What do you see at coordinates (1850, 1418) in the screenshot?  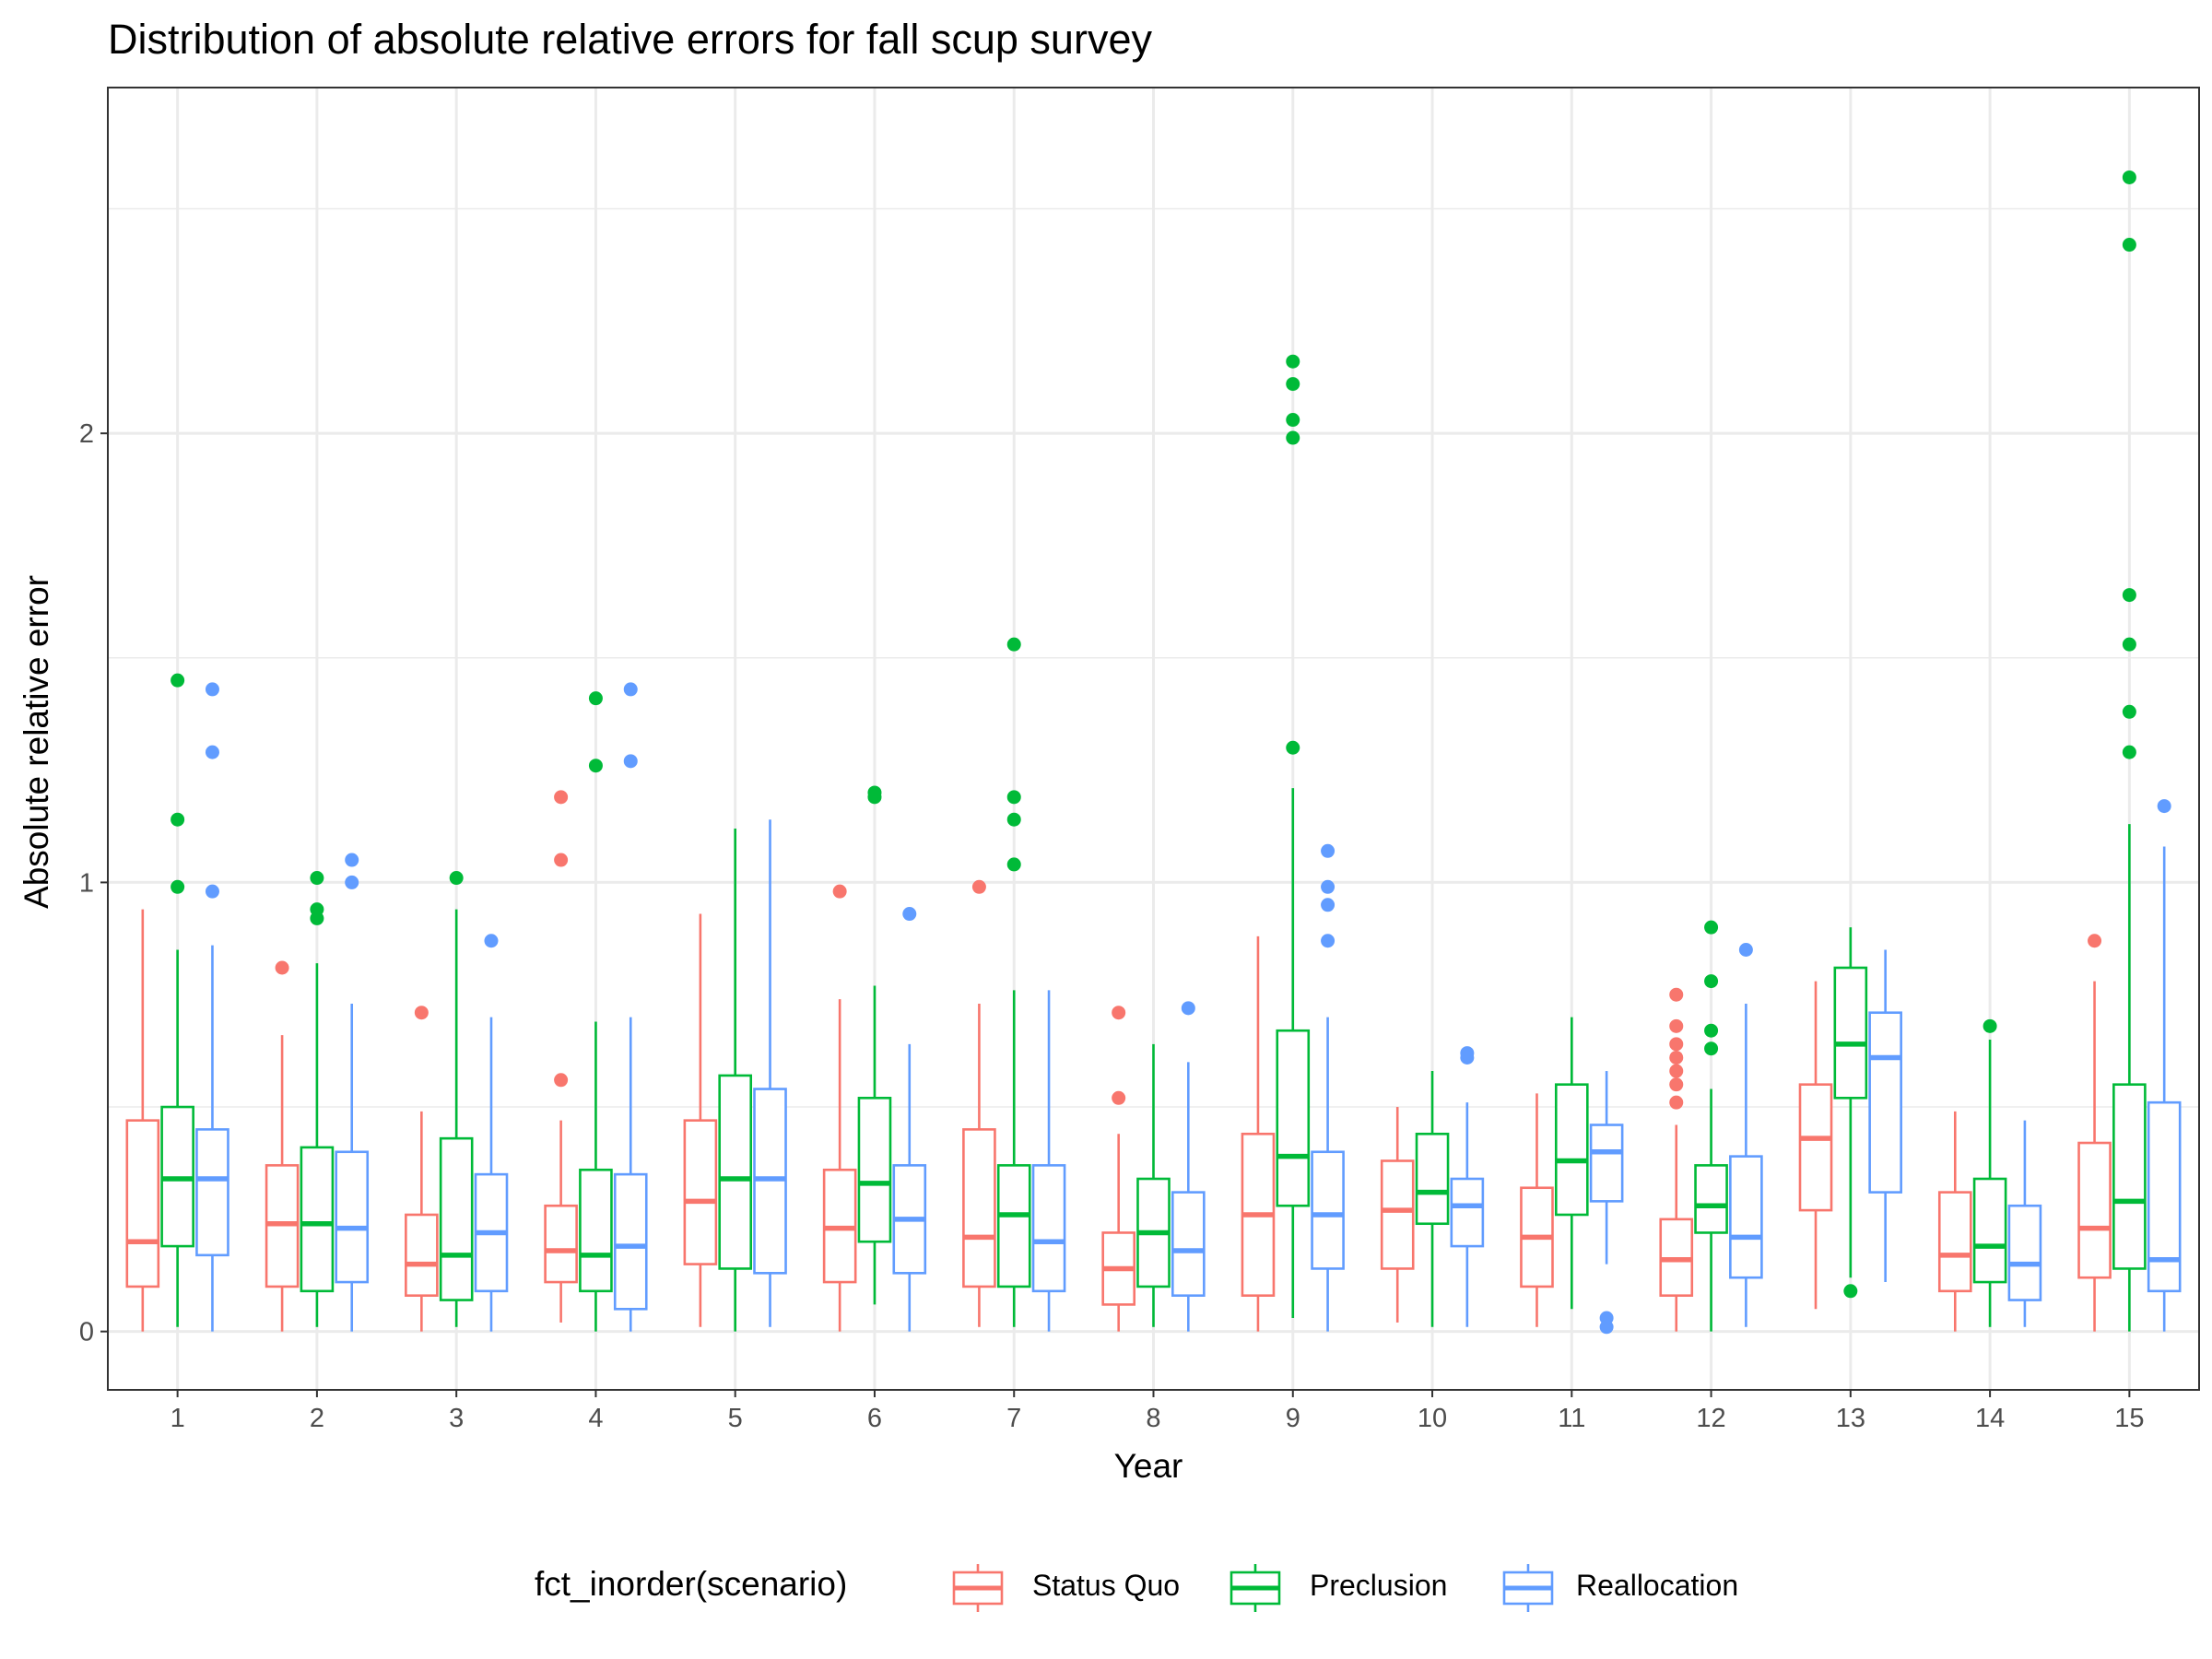 I see `x-tick-label: 13` at bounding box center [1850, 1418].